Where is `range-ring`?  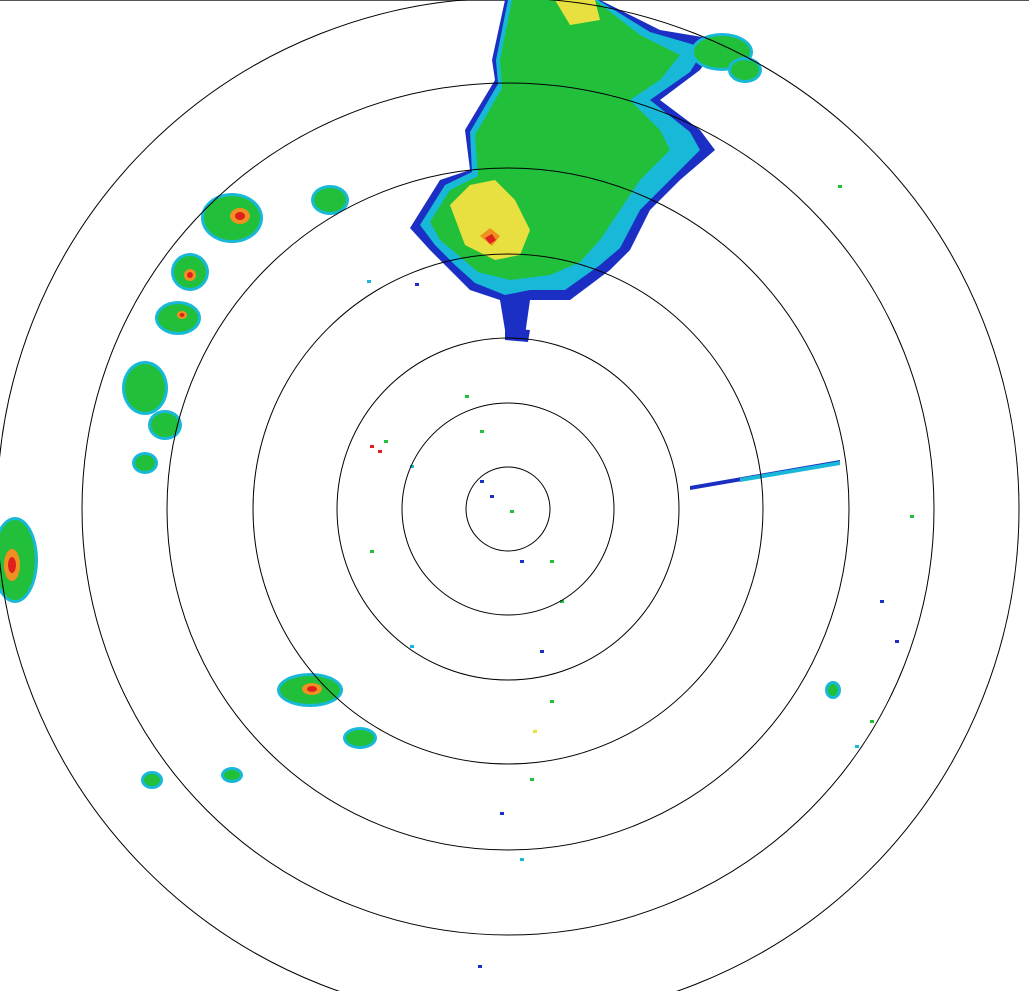
range-ring is located at coordinates (508, 509).